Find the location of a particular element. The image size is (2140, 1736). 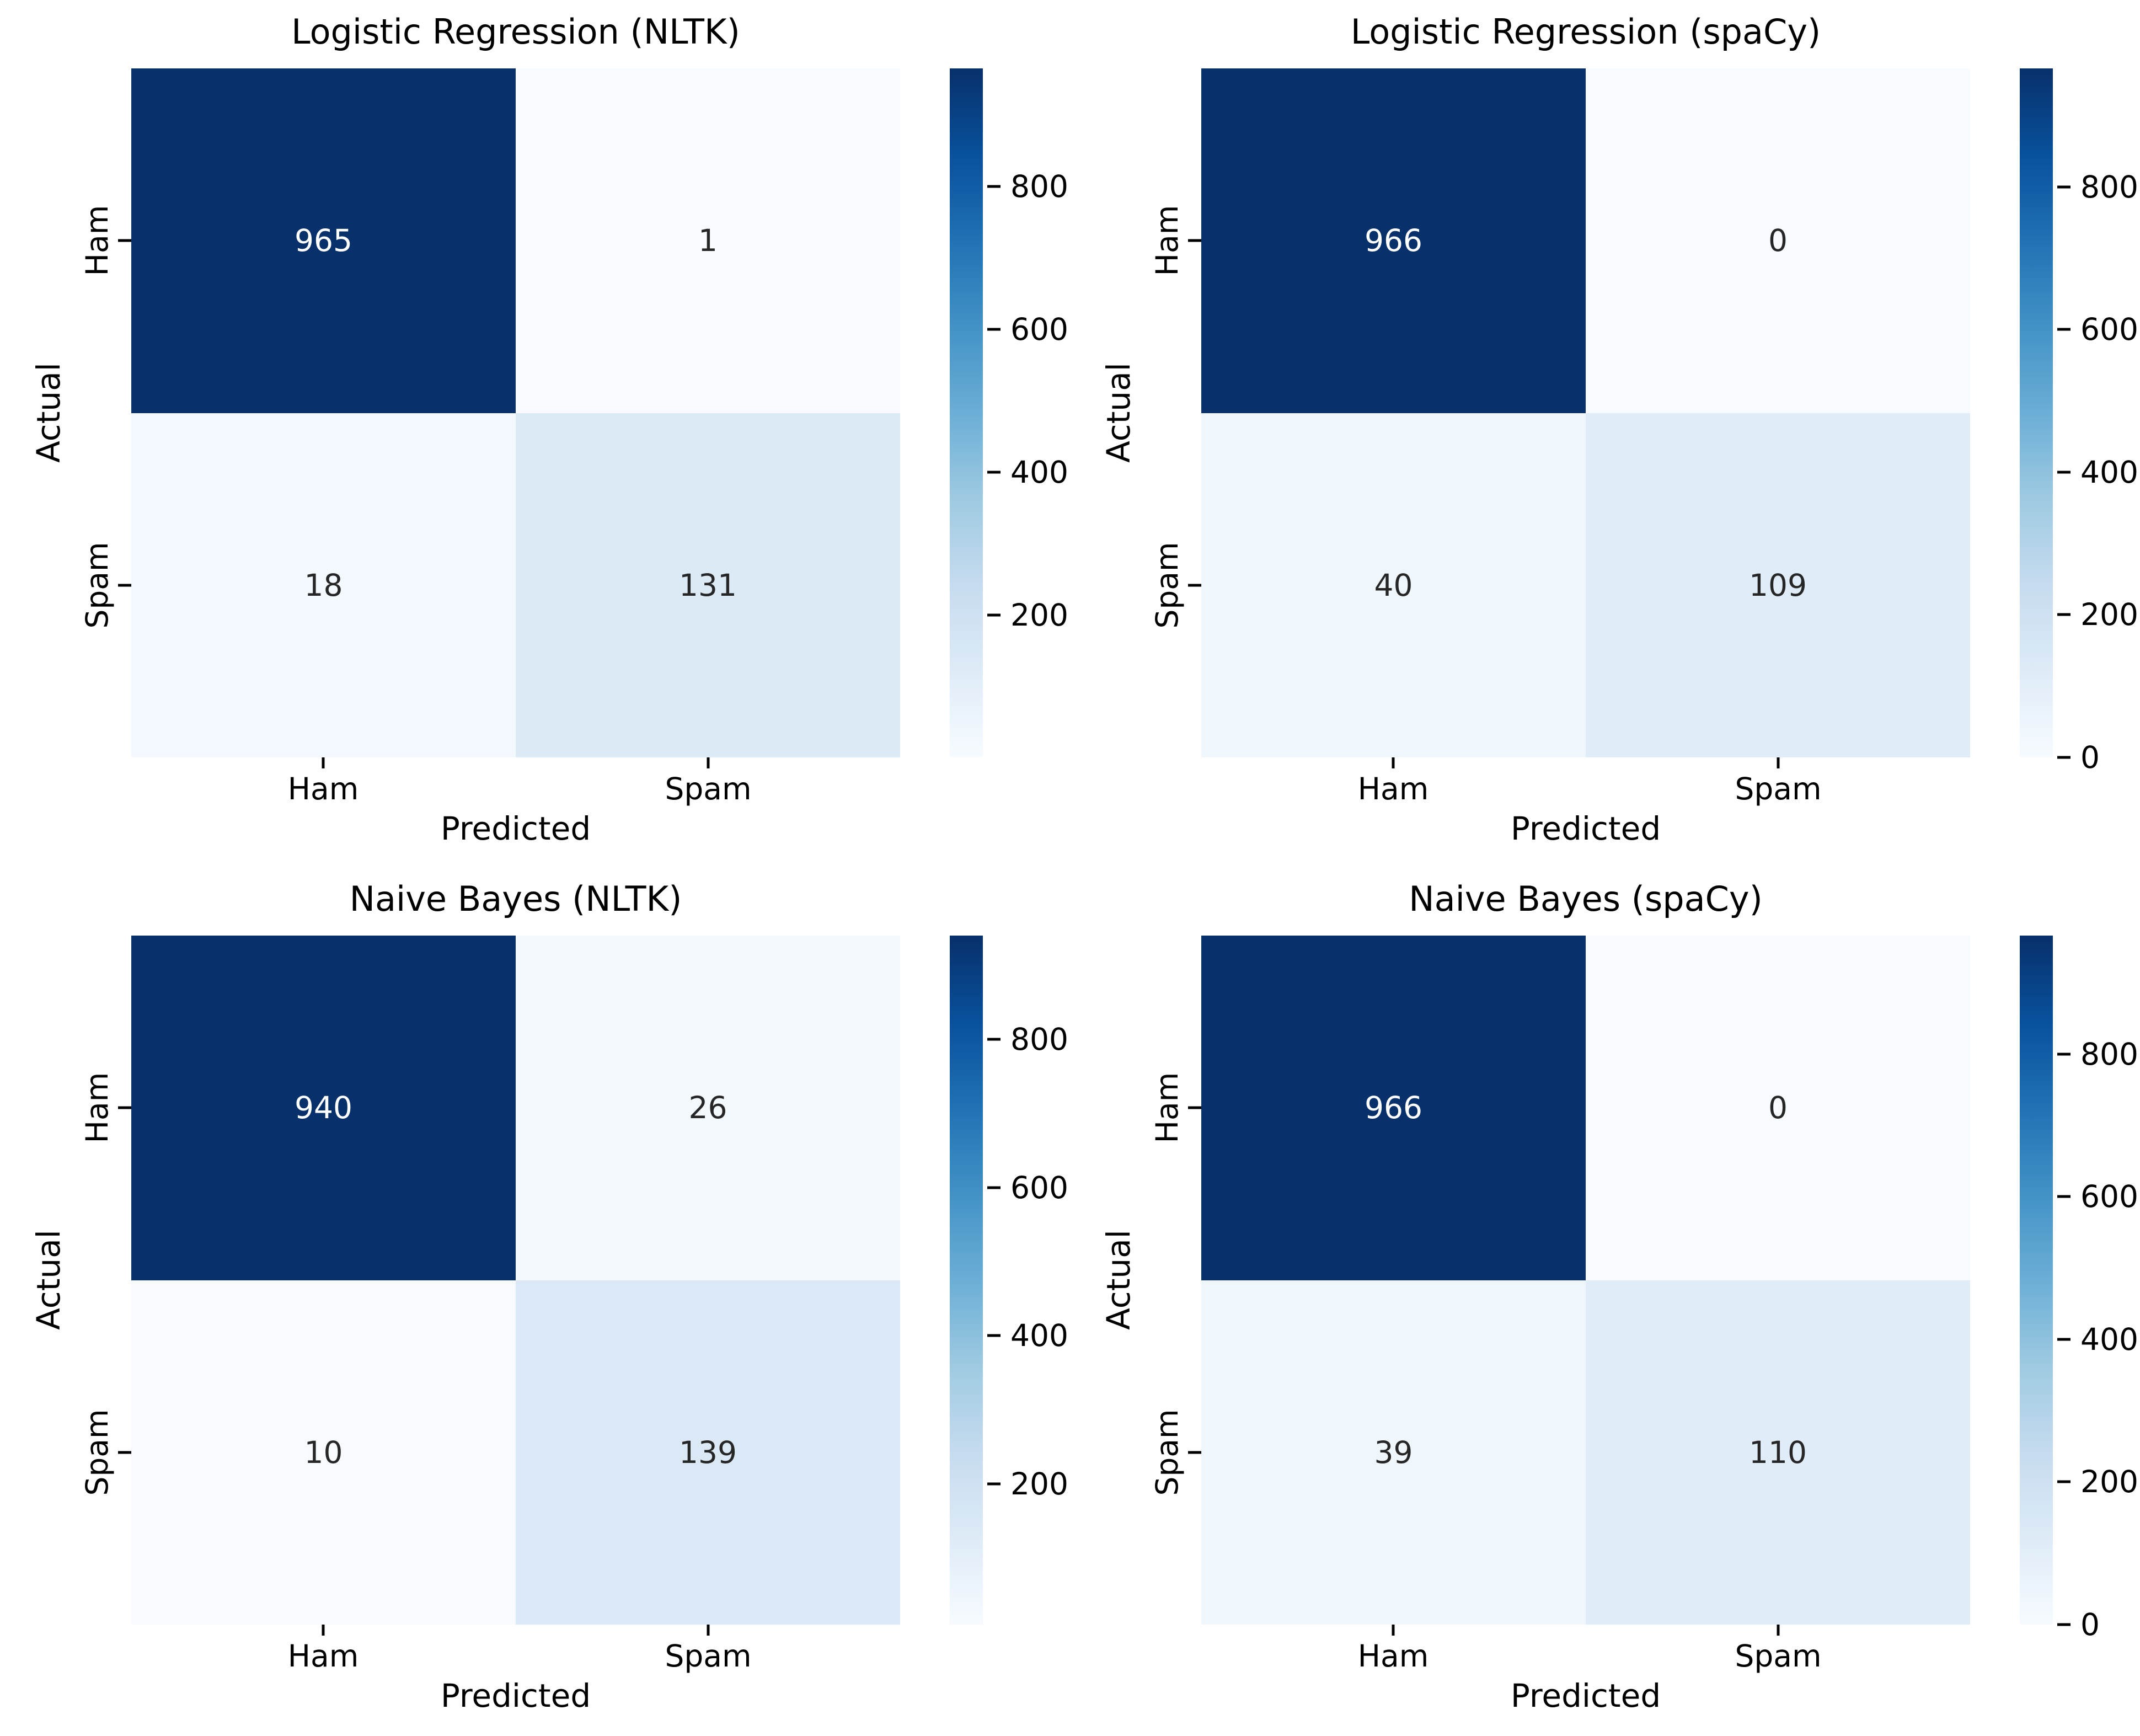

subplot-title: Logistic Regression (NLTK) is located at coordinates (515, 32).